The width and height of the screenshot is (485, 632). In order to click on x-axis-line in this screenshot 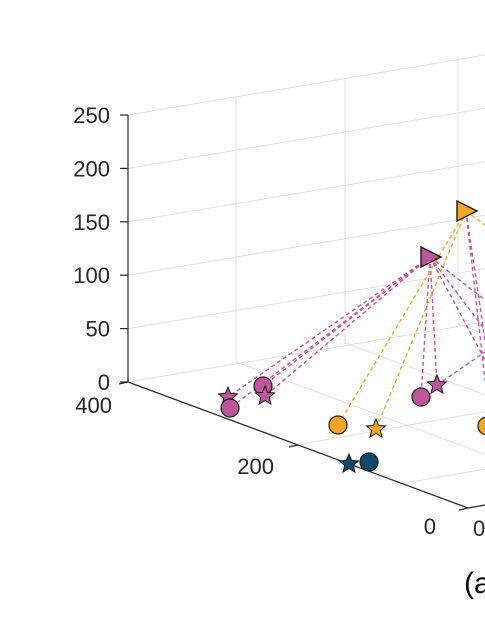, I will do `click(476, 506)`.